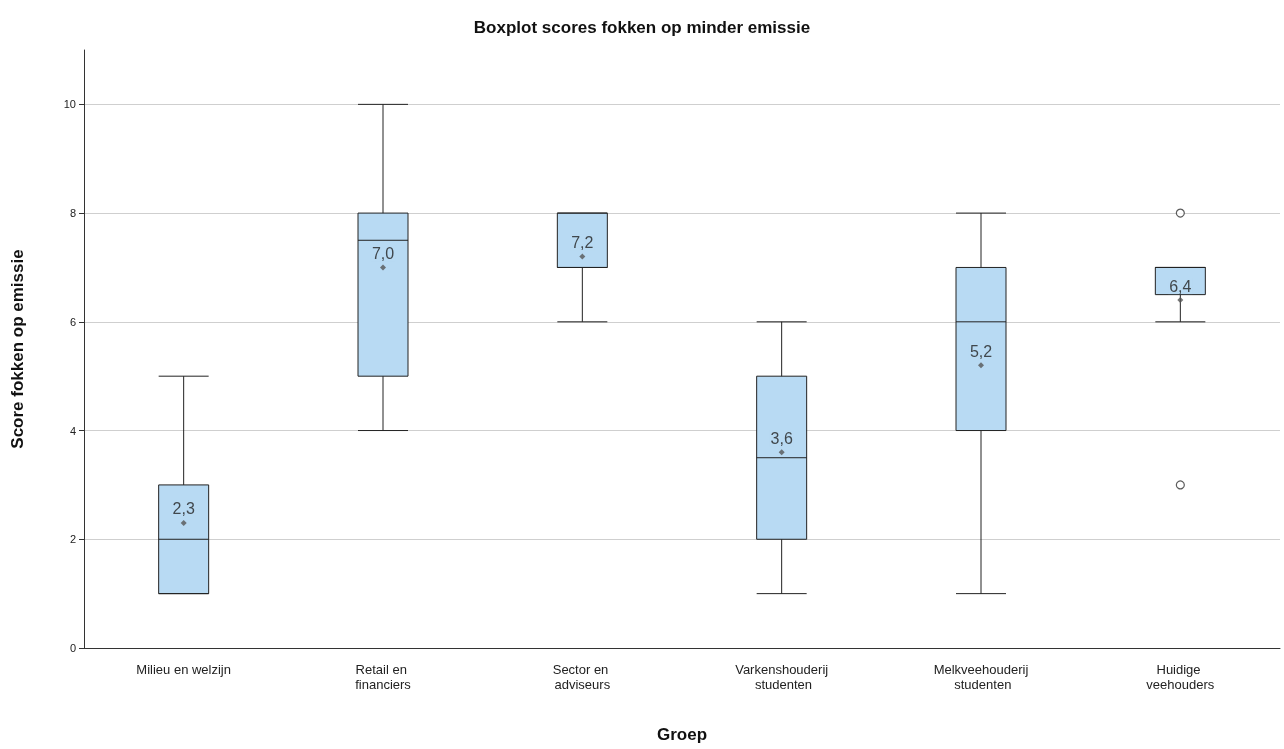  Describe the element at coordinates (981, 677) in the screenshot. I see `x-tick-label: Melkveehouderij studenten` at that location.